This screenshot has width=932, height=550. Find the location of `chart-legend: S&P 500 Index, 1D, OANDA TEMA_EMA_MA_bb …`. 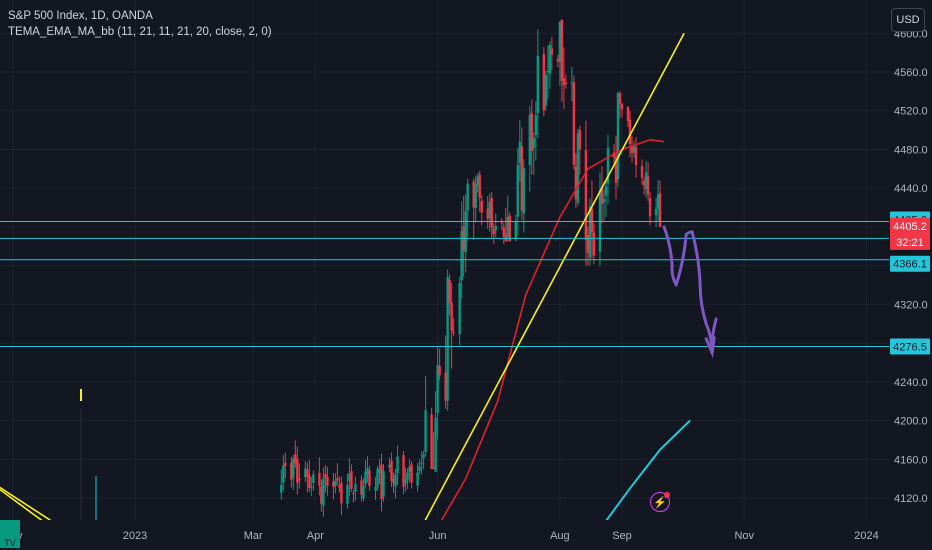

chart-legend: S&P 500 Index, 1D, OANDA TEMA_EMA_MA_bb … is located at coordinates (140, 24).